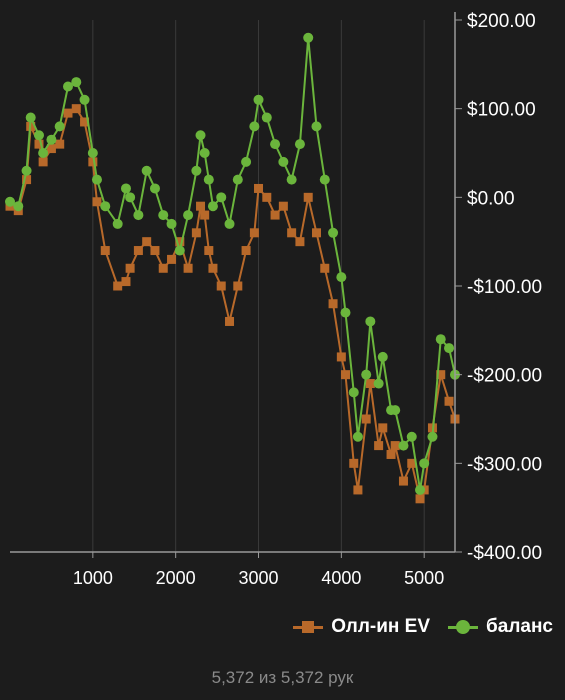 The width and height of the screenshot is (565, 700). I want to click on y-tick-label: -$300.00, so click(504, 464).